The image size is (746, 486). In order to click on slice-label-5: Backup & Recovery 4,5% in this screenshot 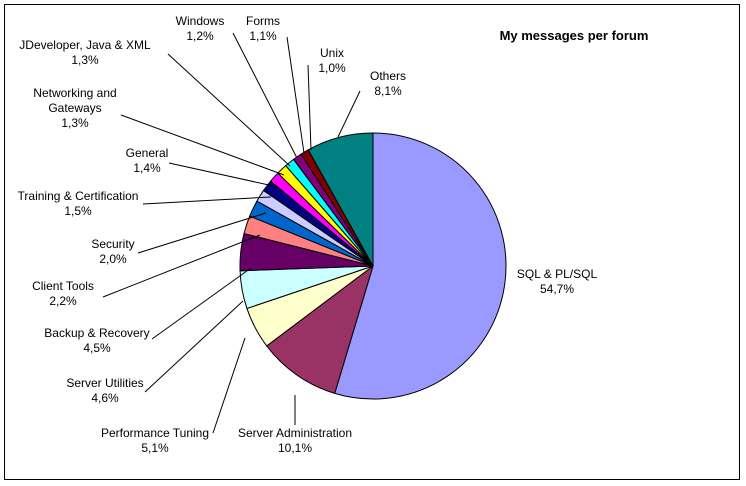, I will do `click(96, 340)`.